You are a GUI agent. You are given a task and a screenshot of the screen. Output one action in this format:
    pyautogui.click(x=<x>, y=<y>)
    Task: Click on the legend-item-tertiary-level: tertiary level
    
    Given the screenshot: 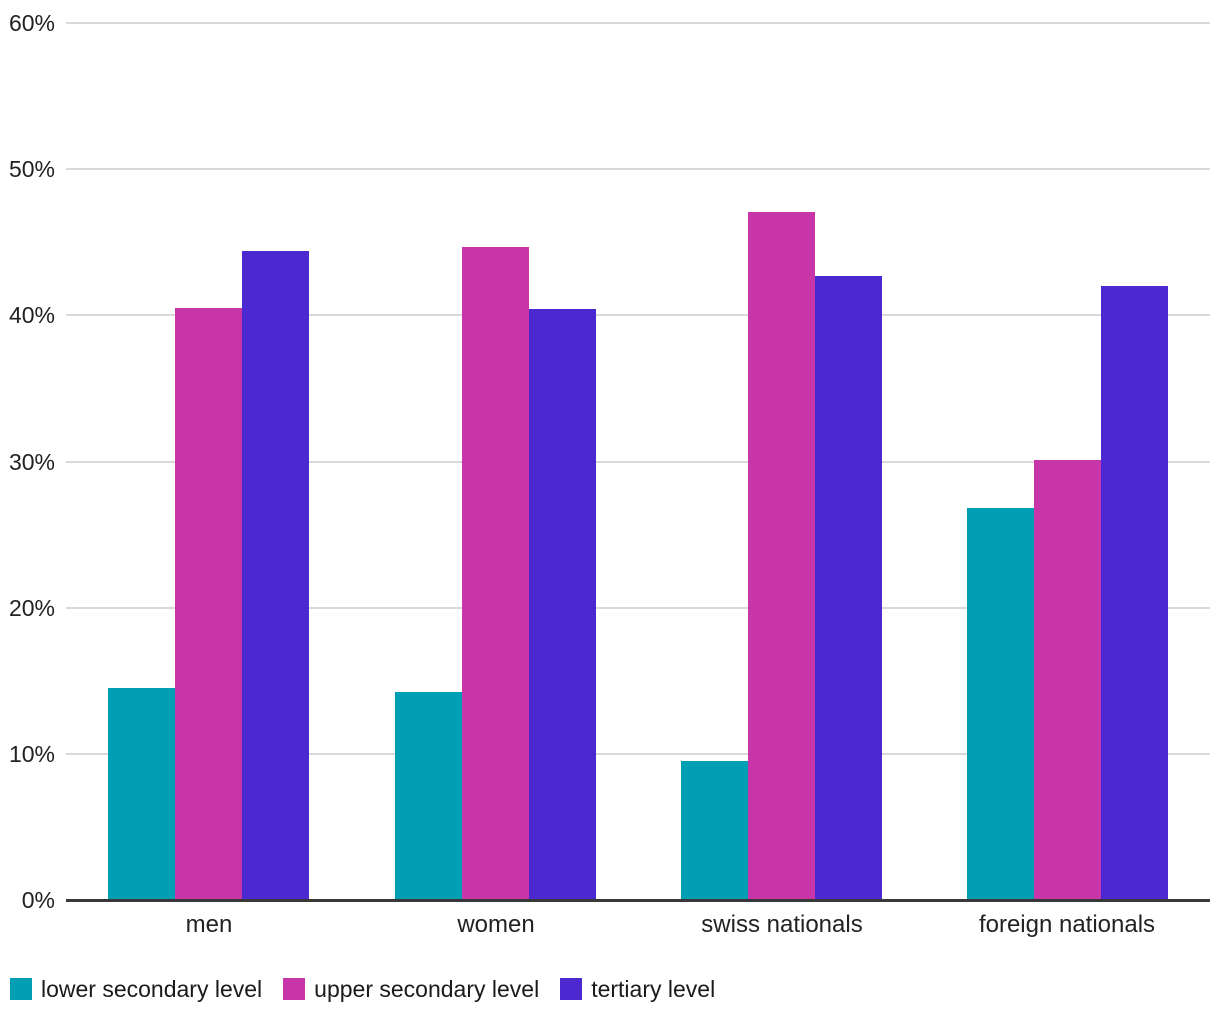 What is the action you would take?
    pyautogui.click(x=637, y=989)
    